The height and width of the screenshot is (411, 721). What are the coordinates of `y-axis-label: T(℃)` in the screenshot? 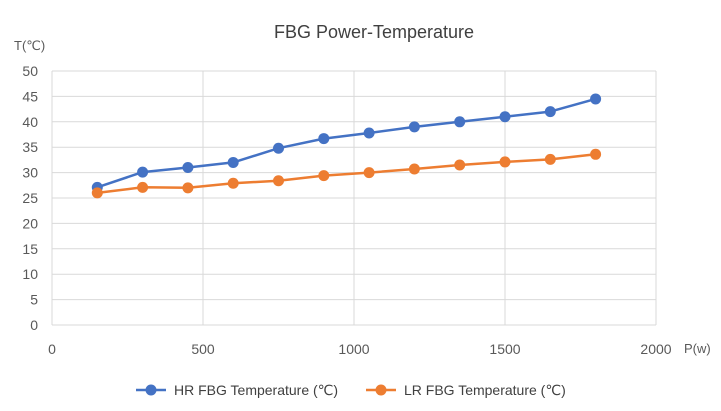 It's located at (29, 45).